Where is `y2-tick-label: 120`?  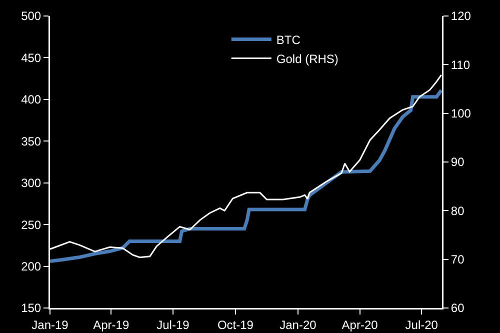 y2-tick-label: 120 is located at coordinates (461, 16).